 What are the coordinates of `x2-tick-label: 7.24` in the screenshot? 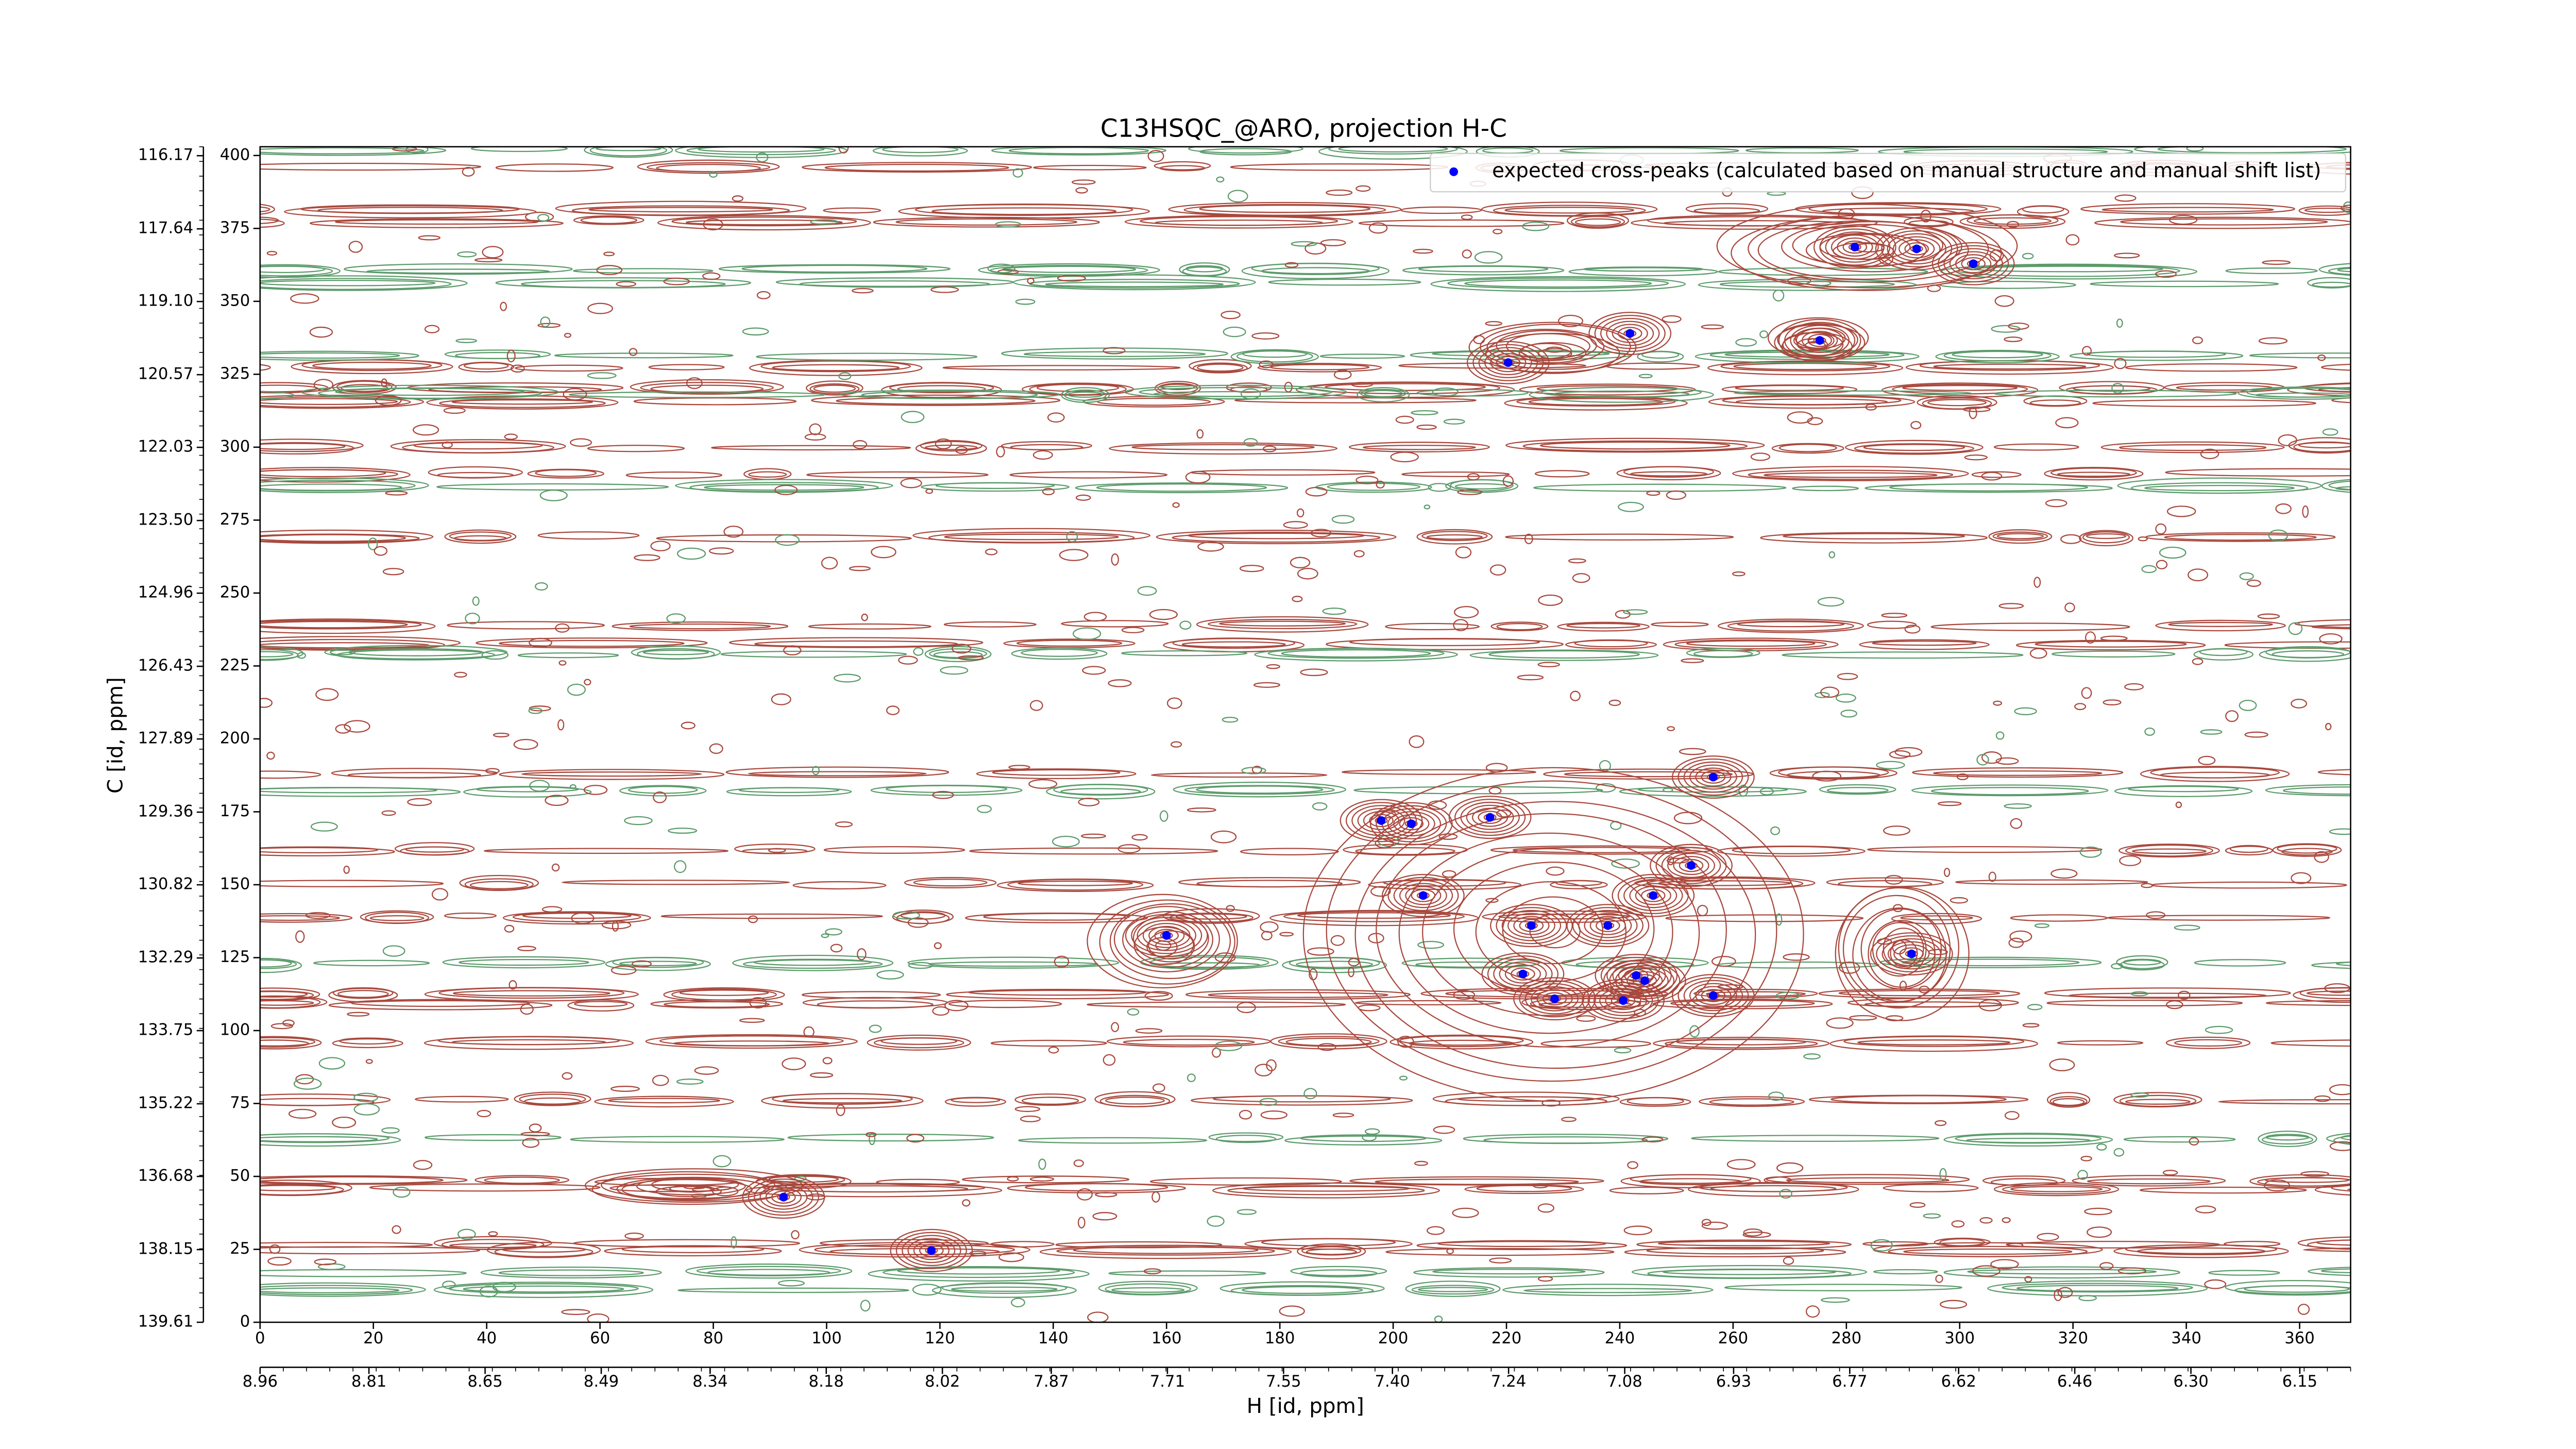 It's located at (1508, 1381).